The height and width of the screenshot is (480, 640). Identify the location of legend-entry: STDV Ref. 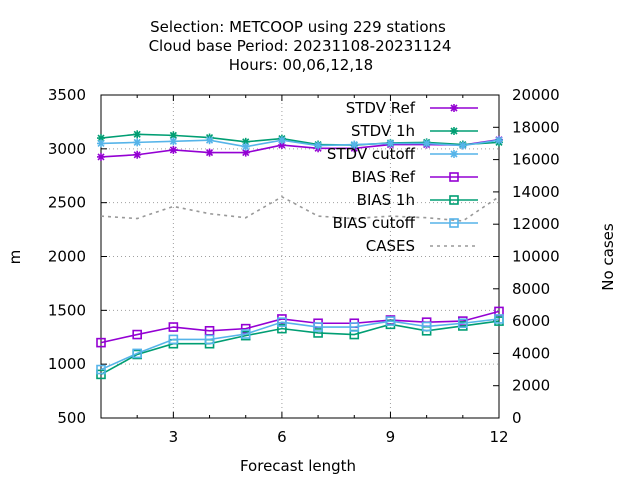
(412, 108).